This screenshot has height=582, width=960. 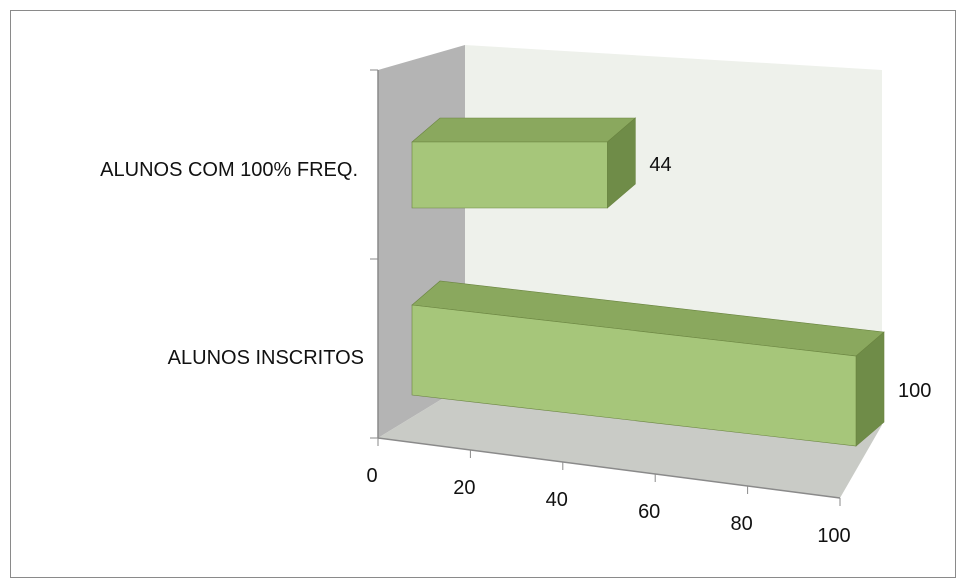 I want to click on x-tick-label: 80, so click(x=741, y=524).